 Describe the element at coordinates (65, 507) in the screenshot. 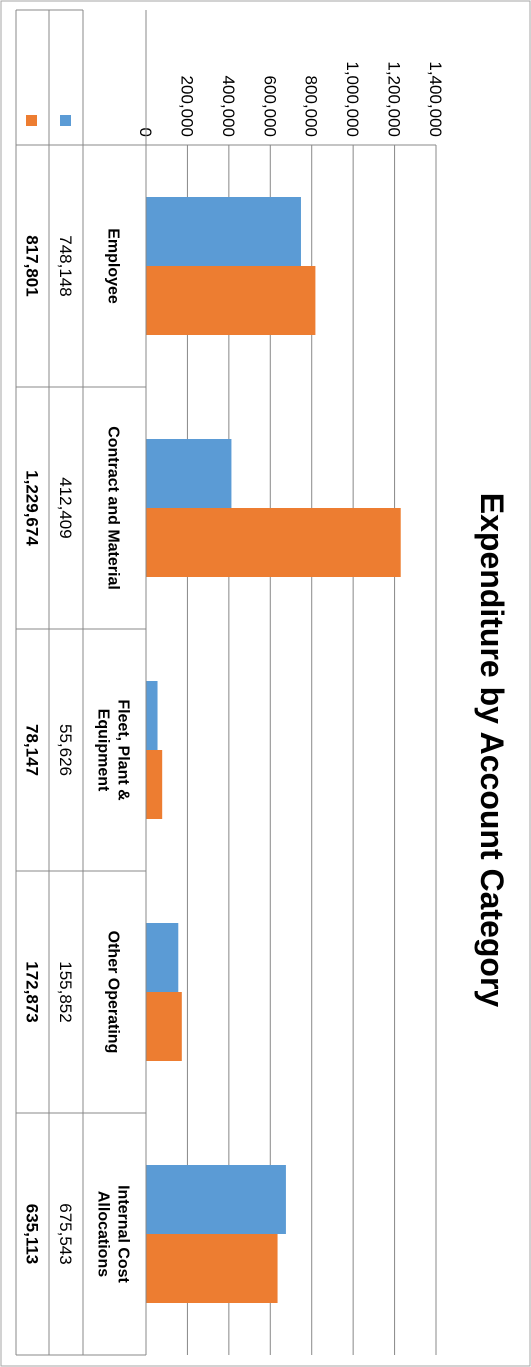

I see `data-label: 412,409` at that location.